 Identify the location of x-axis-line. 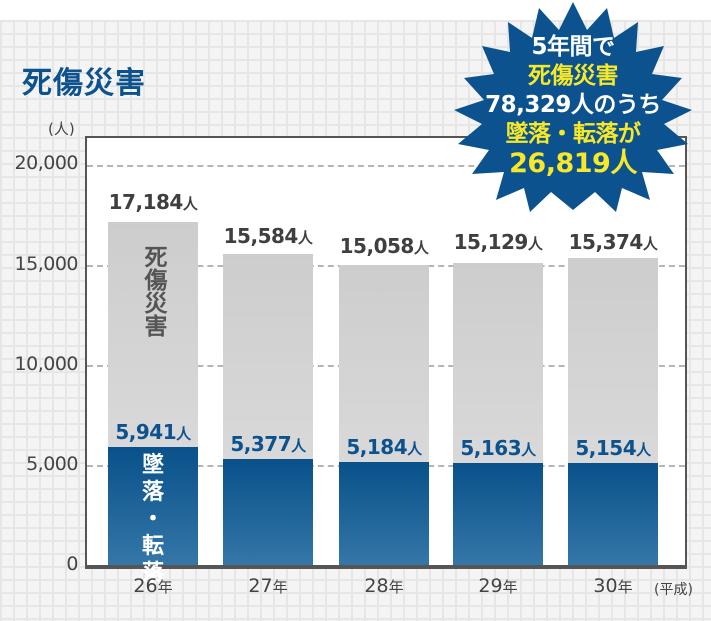
(386, 566).